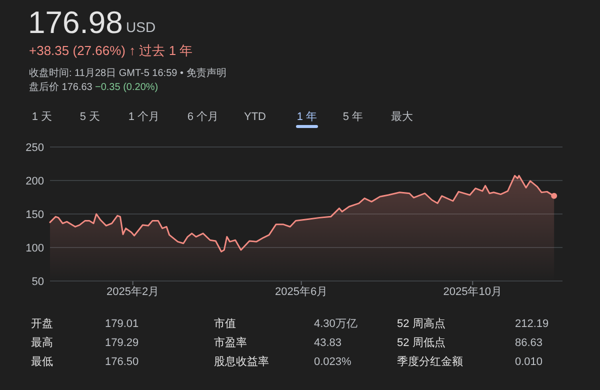 The image size is (600, 390). I want to click on text: USD, so click(141, 27).